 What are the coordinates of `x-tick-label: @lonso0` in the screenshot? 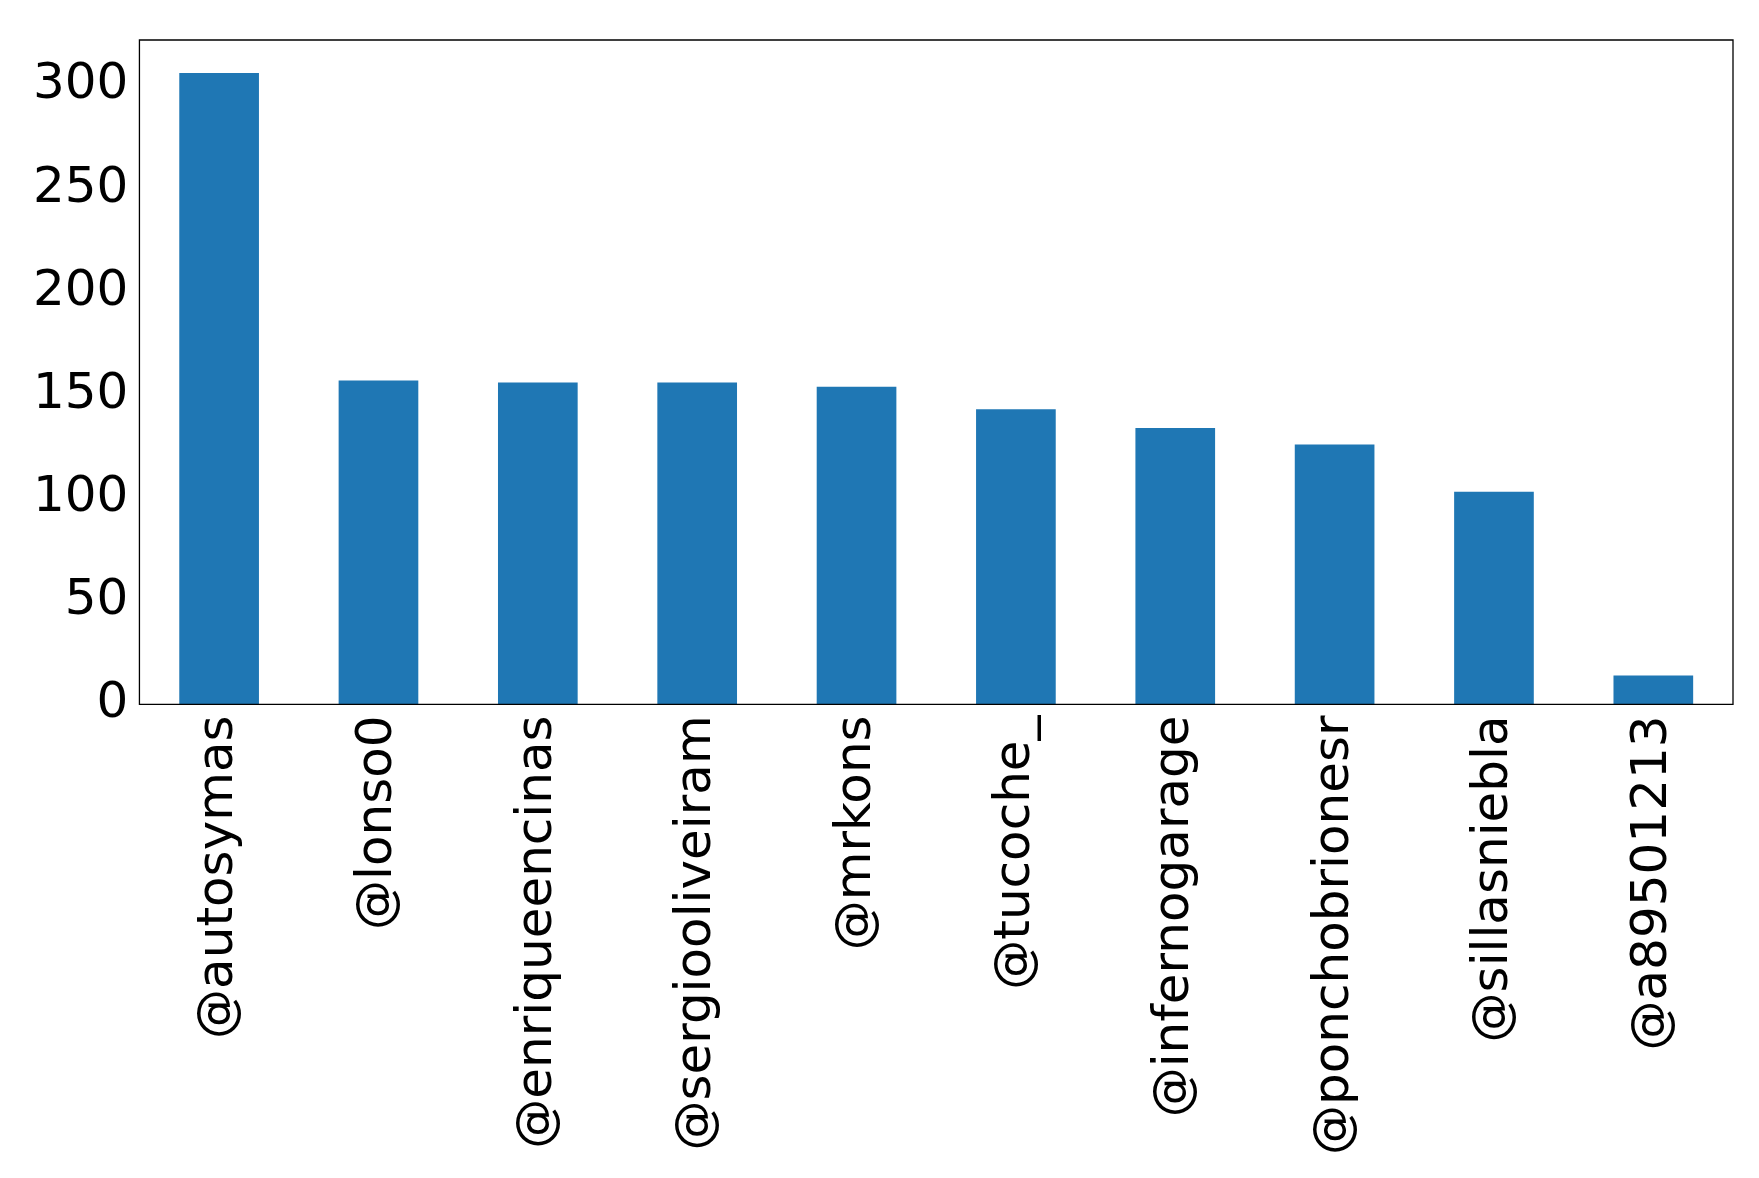 It's located at (374, 822).